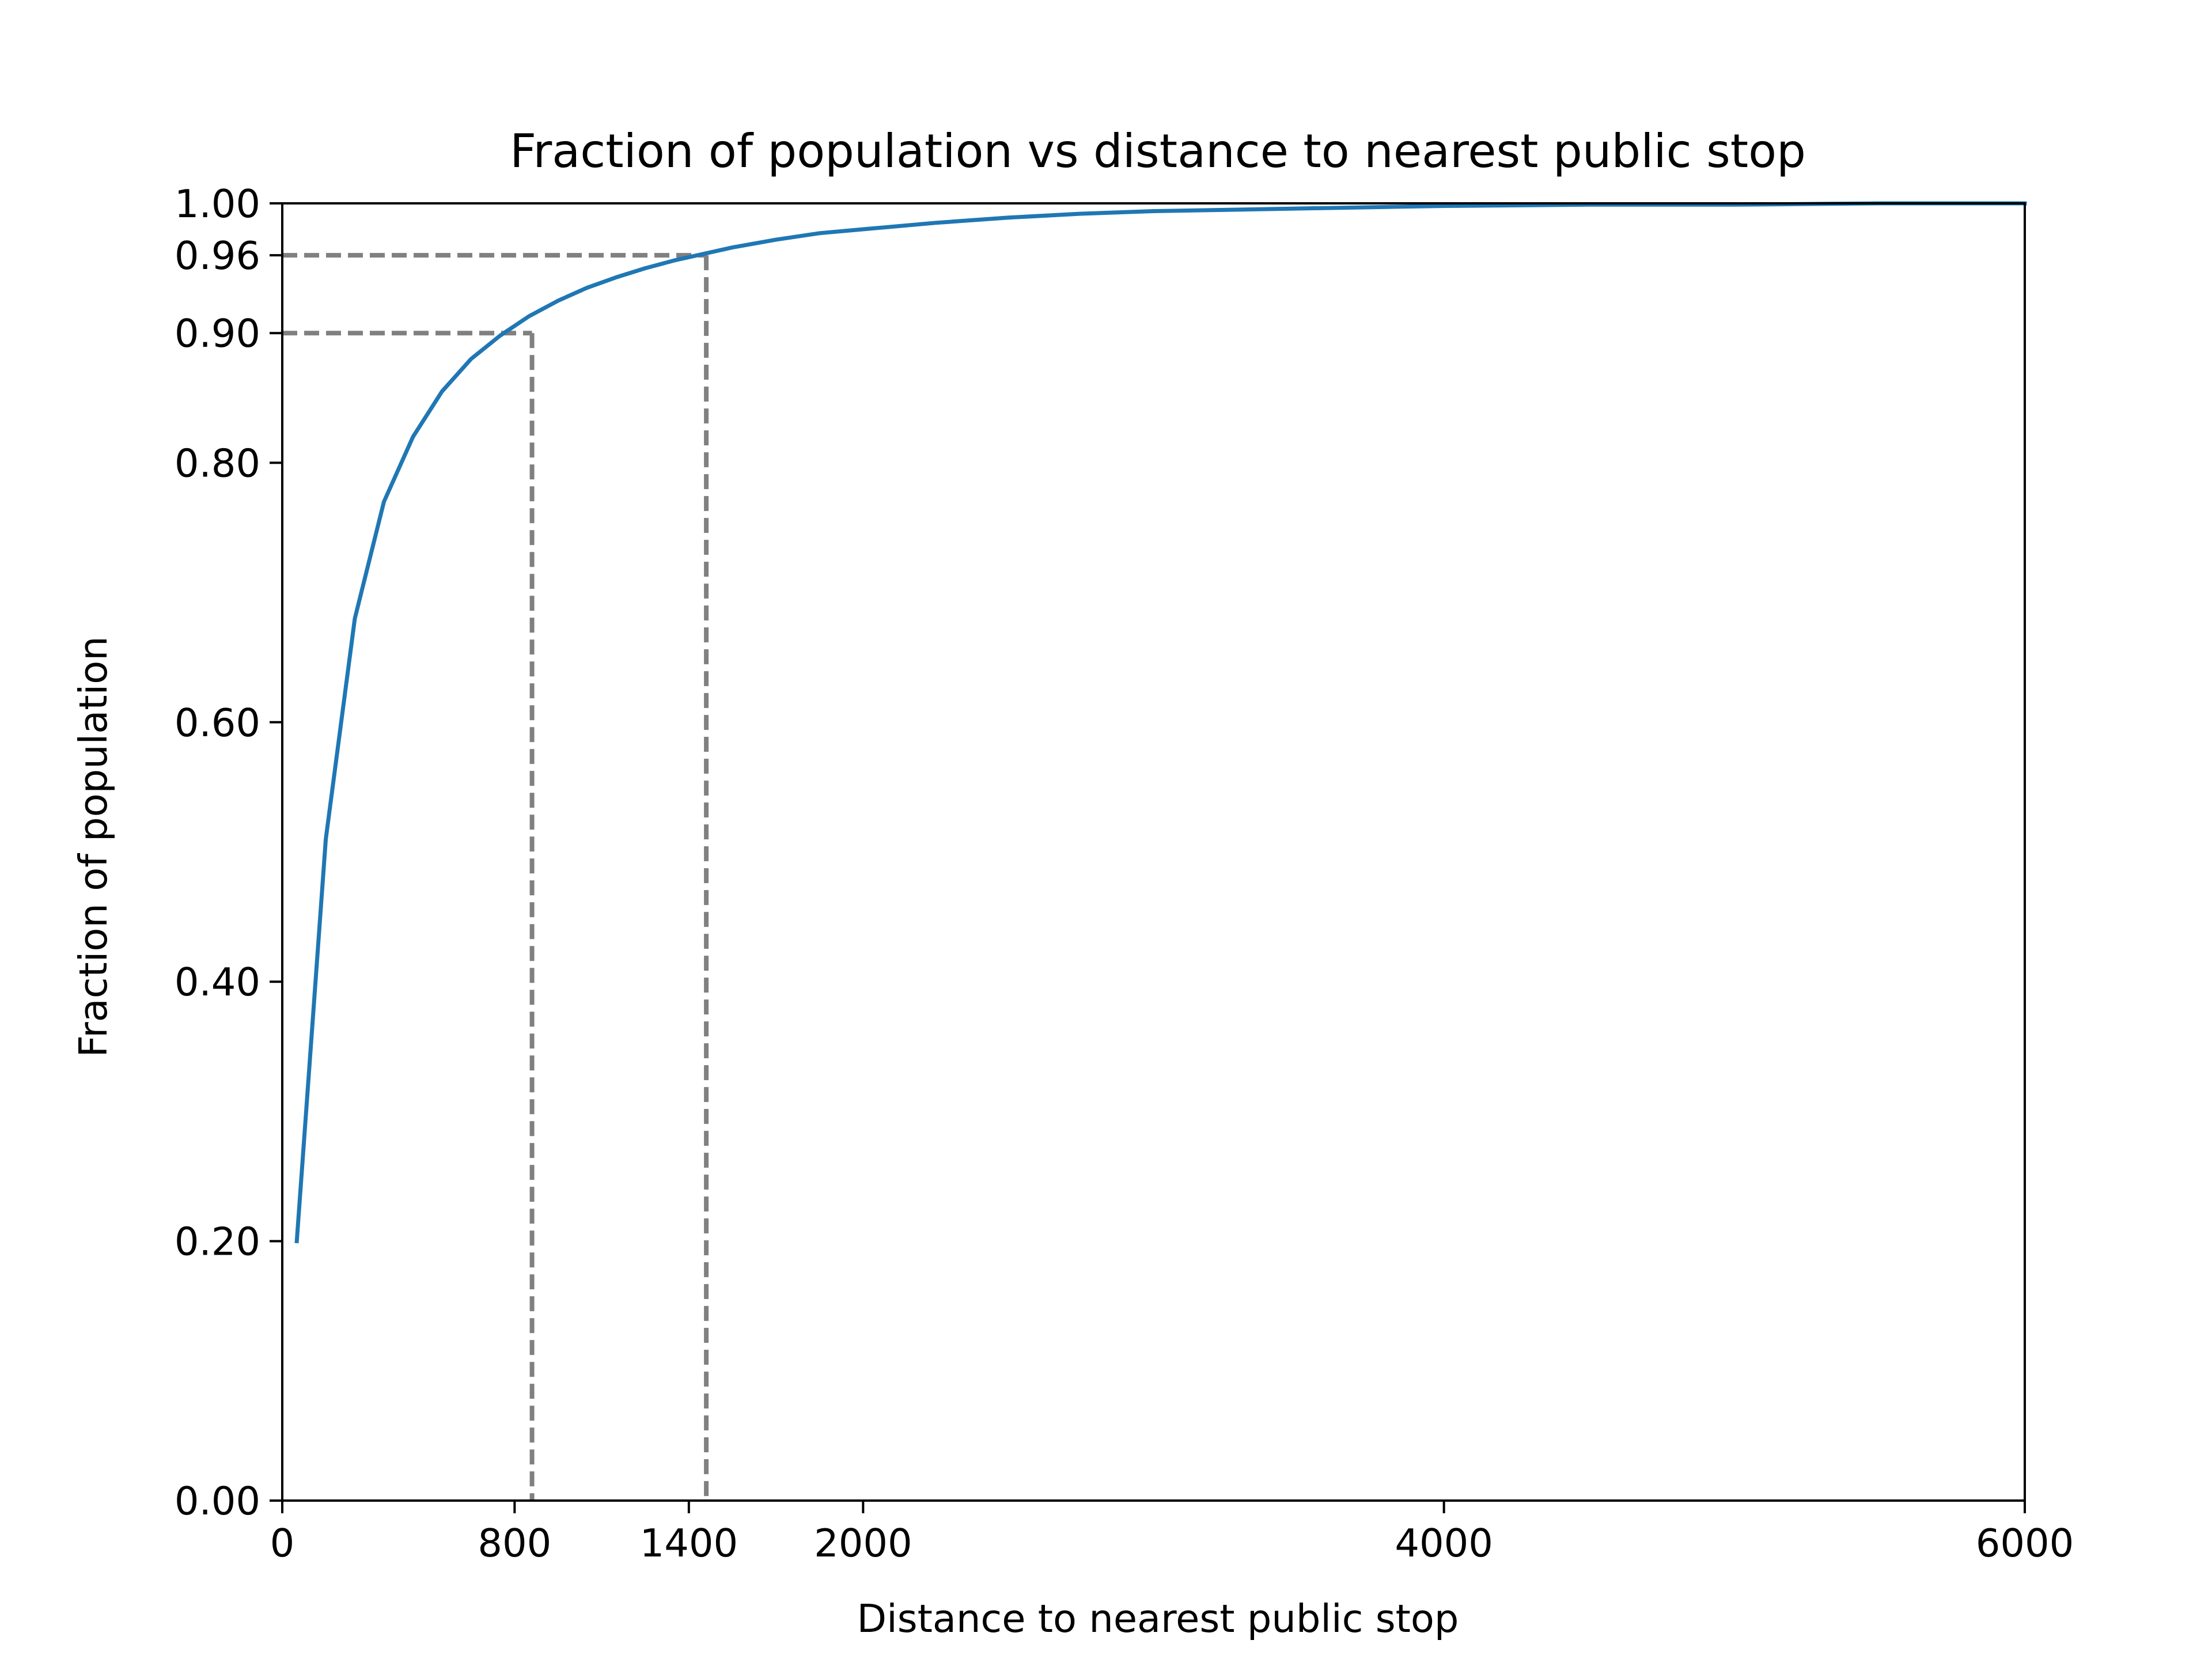  What do you see at coordinates (93, 846) in the screenshot?
I see `y-axis-title: Fraction of population` at bounding box center [93, 846].